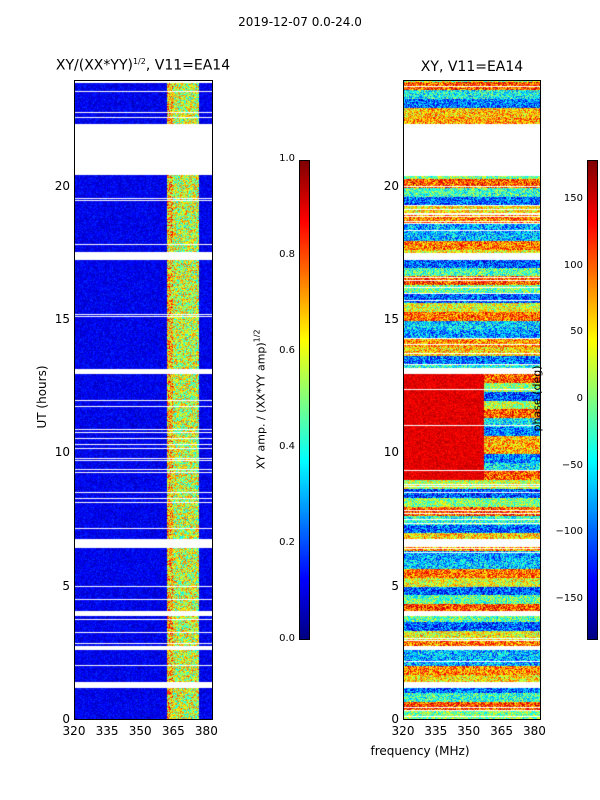  Describe the element at coordinates (42, 397) in the screenshot. I see `y-axis-label: UT (hours)` at that location.